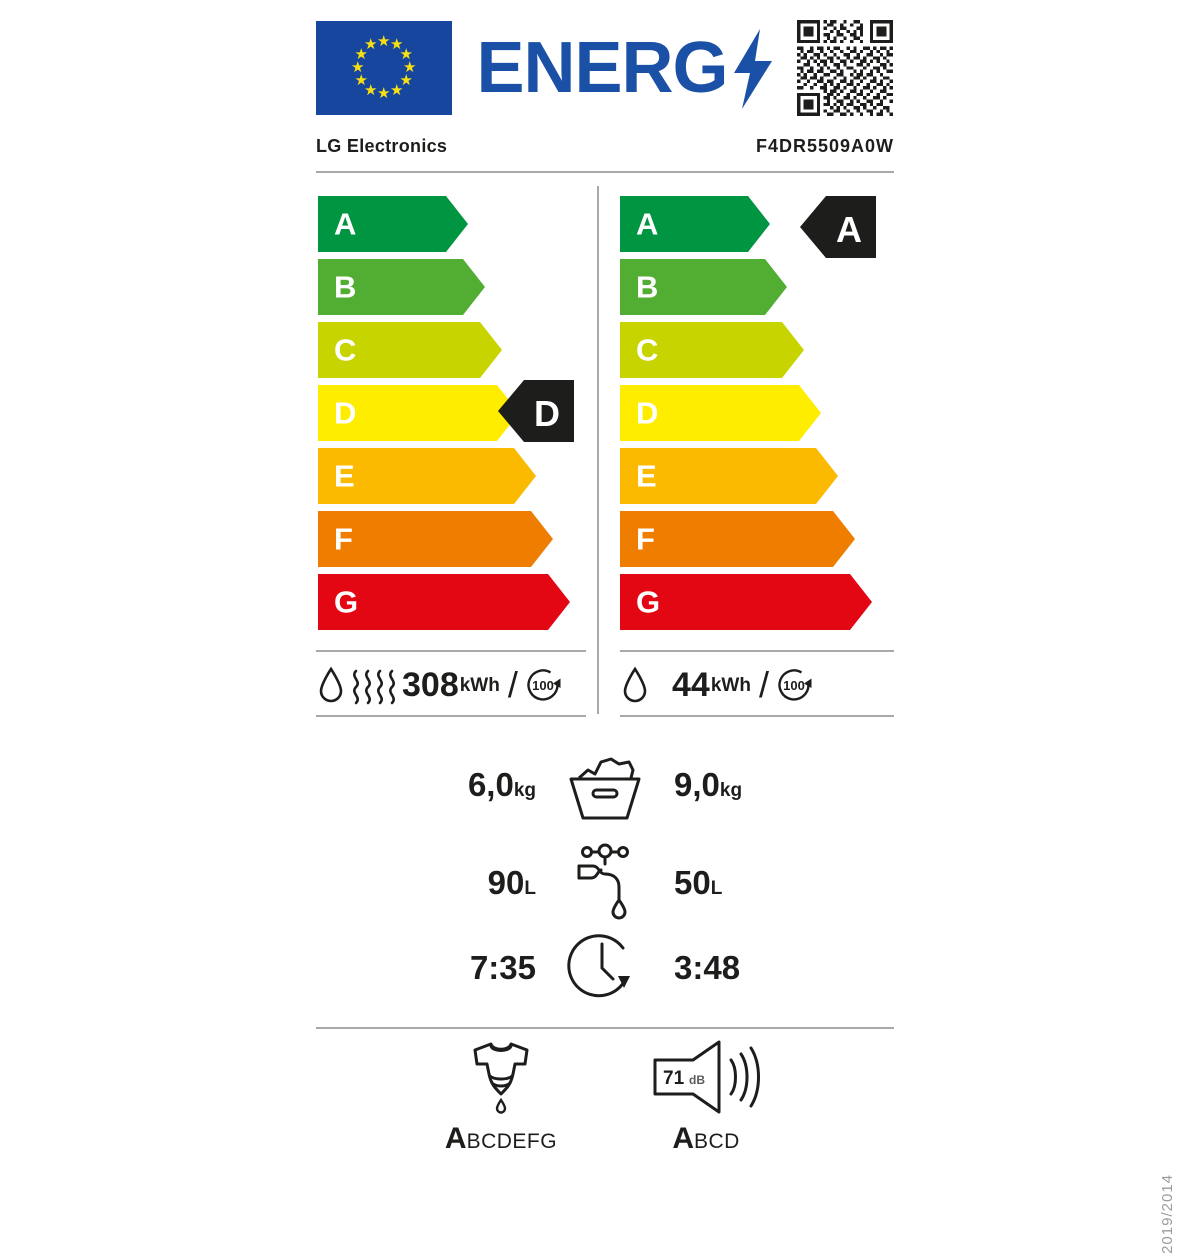 Image resolution: width=1200 pixels, height=1254 pixels. I want to click on divider-energy-right-bottom, so click(757, 716).